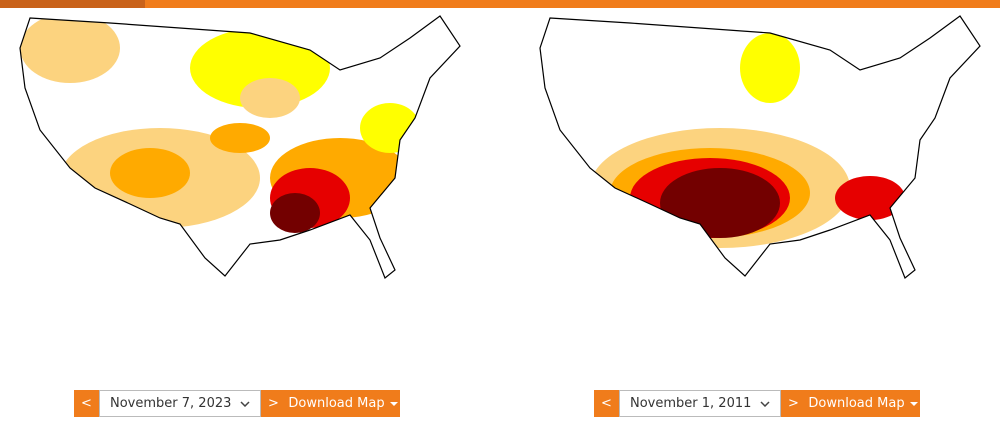  What do you see at coordinates (171, 403) in the screenshot?
I see `date-text: November 7, 2023` at bounding box center [171, 403].